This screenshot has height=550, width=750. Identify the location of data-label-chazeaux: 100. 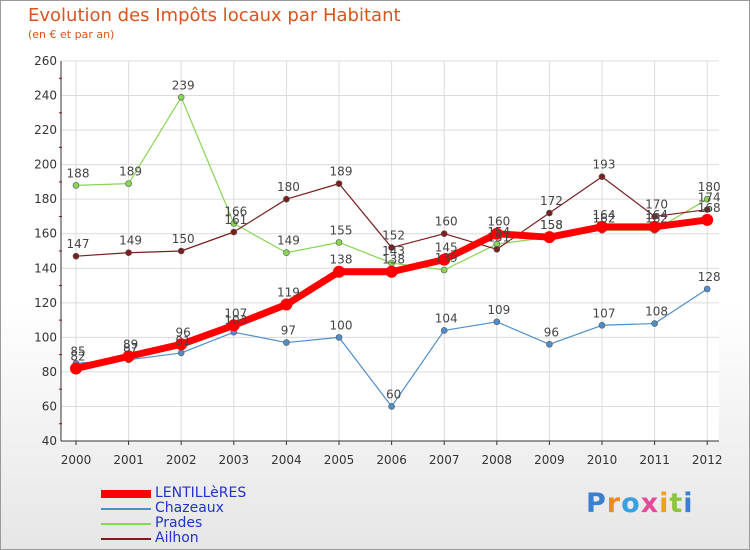
(341, 325).